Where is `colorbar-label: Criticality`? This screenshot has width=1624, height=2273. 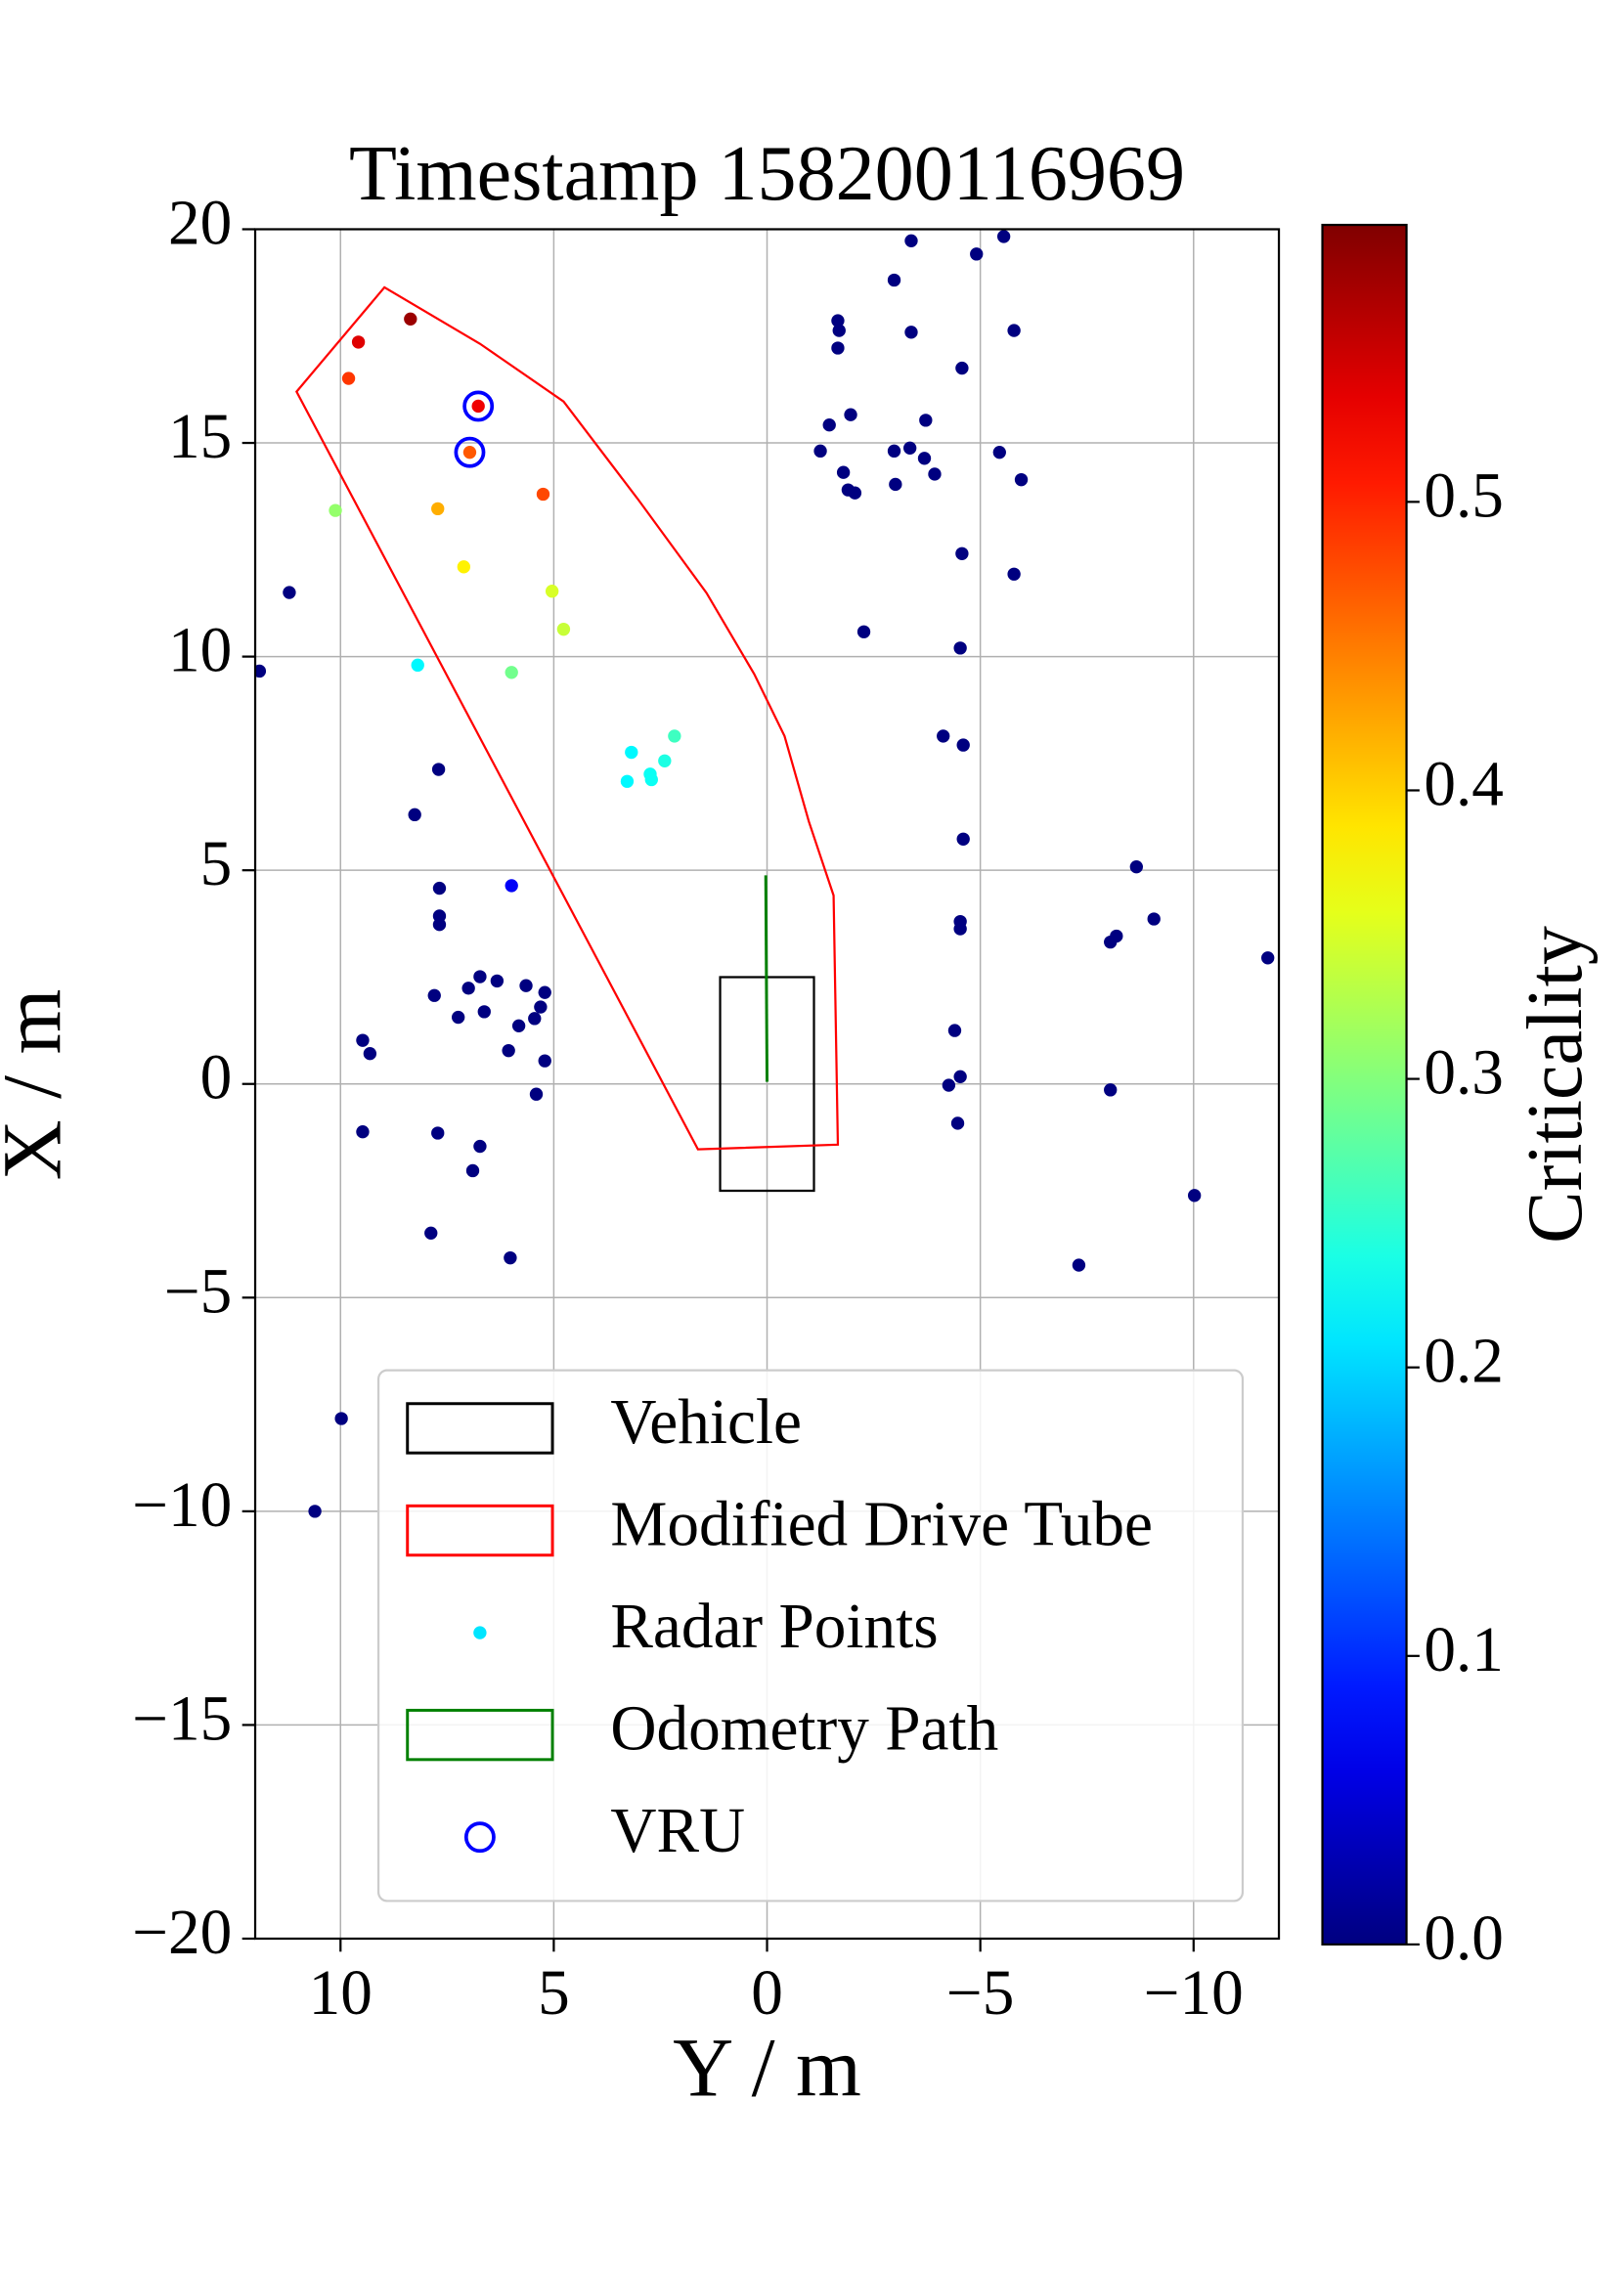
colorbar-label: Criticality is located at coordinates (1556, 1085).